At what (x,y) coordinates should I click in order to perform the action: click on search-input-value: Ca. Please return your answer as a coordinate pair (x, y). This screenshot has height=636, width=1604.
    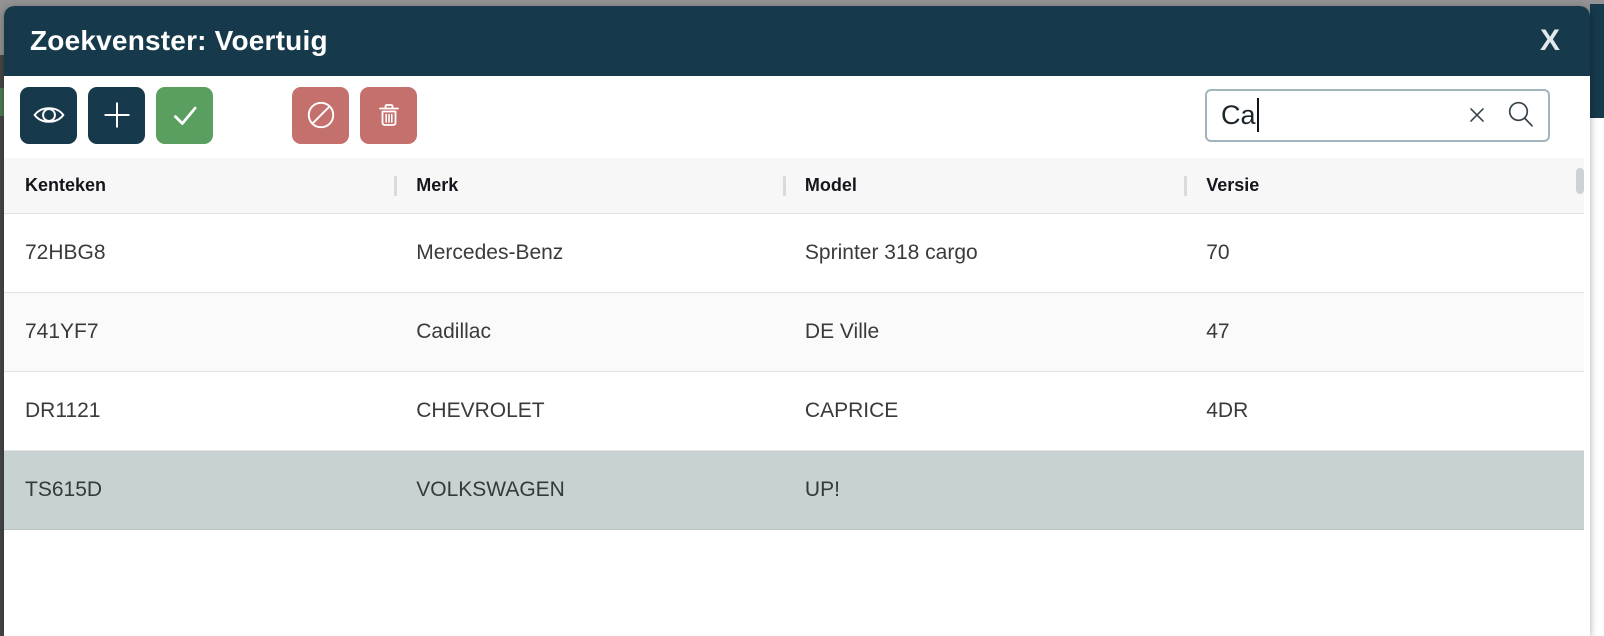
    Looking at the image, I should click on (1238, 114).